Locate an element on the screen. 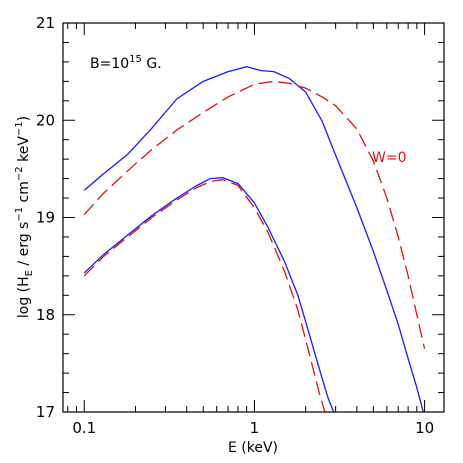 The width and height of the screenshot is (463, 463). y-tick-label: 17 is located at coordinates (45, 412).